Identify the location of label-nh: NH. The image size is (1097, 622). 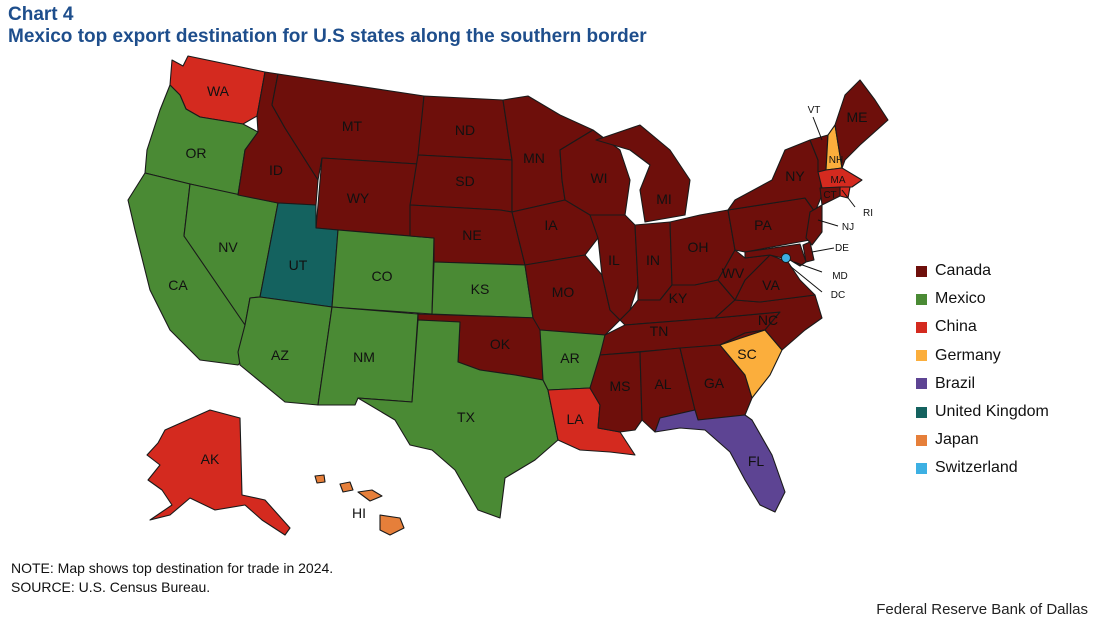
(836, 160).